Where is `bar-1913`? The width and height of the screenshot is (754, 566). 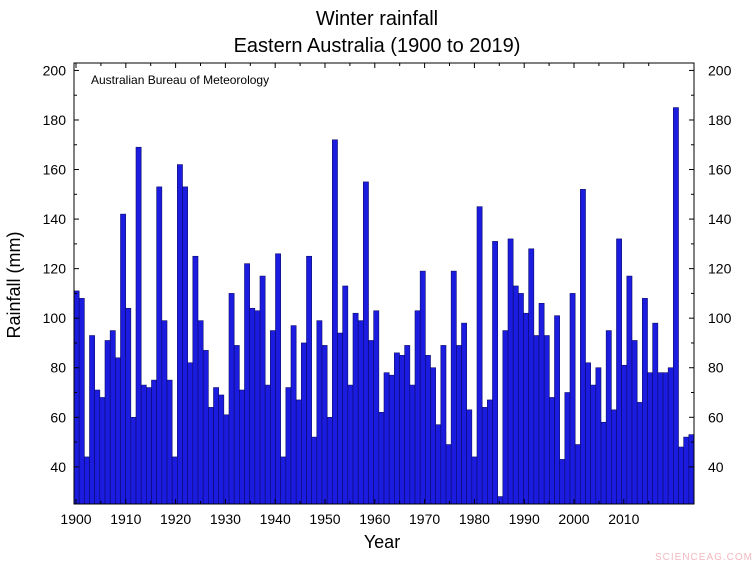
bar-1913 is located at coordinates (143, 444).